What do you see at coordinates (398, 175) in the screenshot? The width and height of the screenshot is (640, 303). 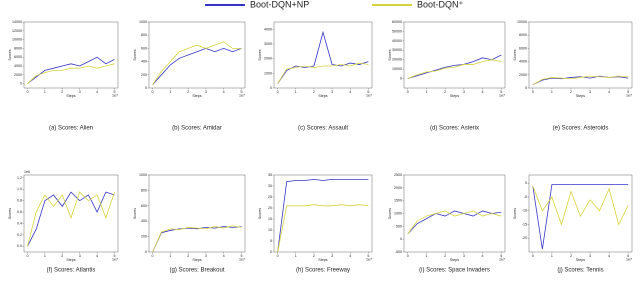 I see `y-tick-label: 2500` at bounding box center [398, 175].